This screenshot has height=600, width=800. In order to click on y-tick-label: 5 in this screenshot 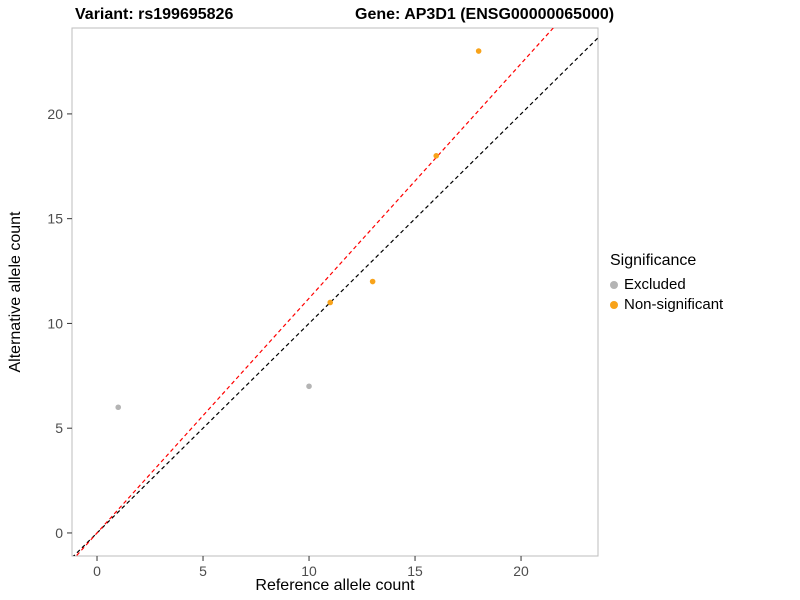, I will do `click(59, 428)`.